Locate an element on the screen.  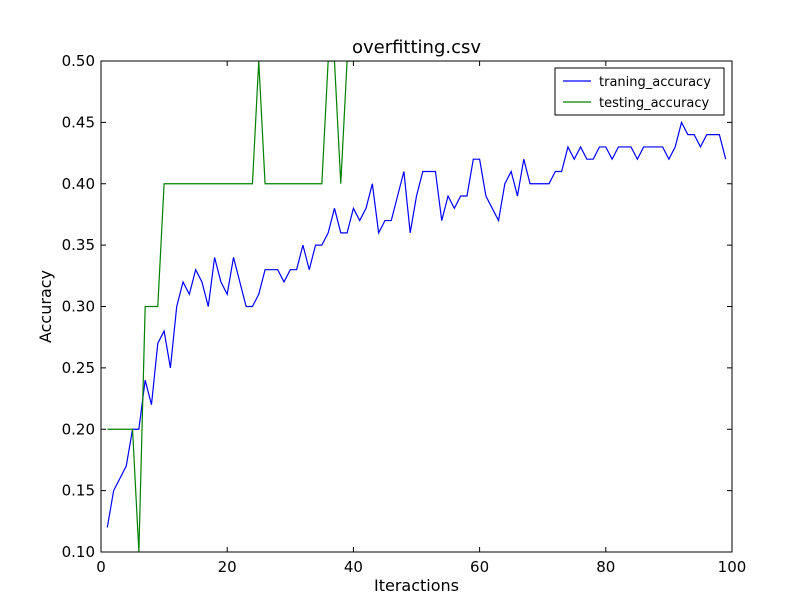
y-tick-label: 0.10 is located at coordinates (78, 552).